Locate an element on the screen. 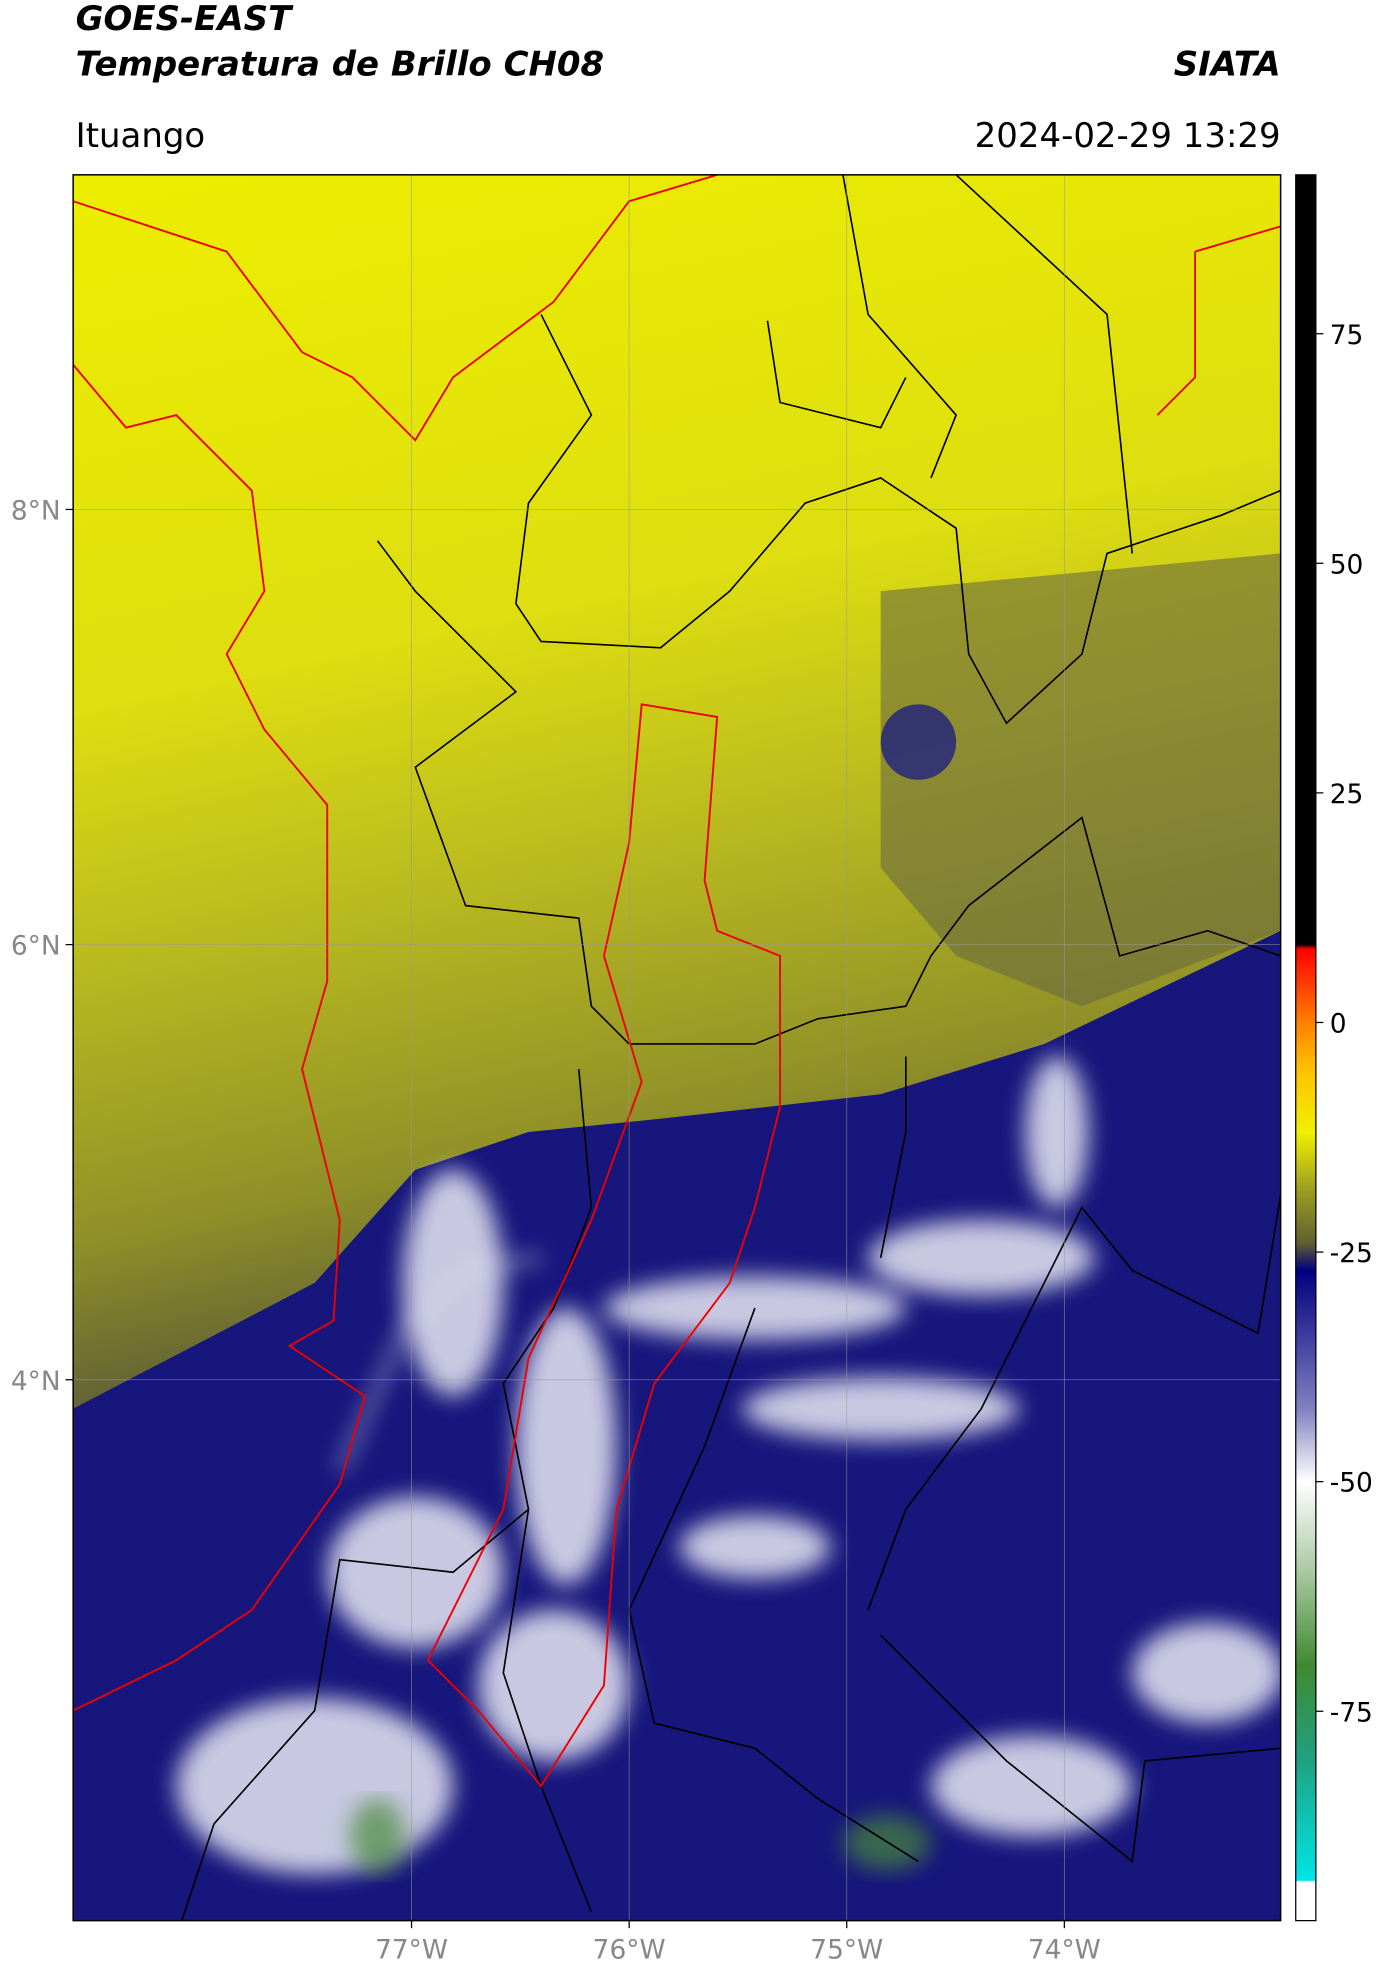  colorbar-label: 75 is located at coordinates (1347, 335).